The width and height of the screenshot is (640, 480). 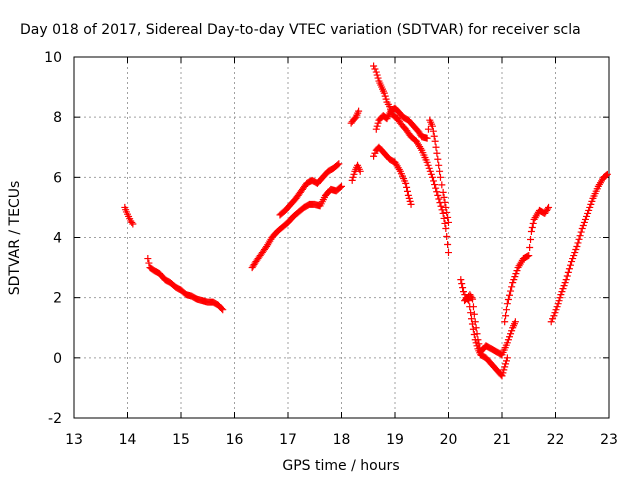 What do you see at coordinates (55, 419) in the screenshot?
I see `y-tick-label: -2` at bounding box center [55, 419].